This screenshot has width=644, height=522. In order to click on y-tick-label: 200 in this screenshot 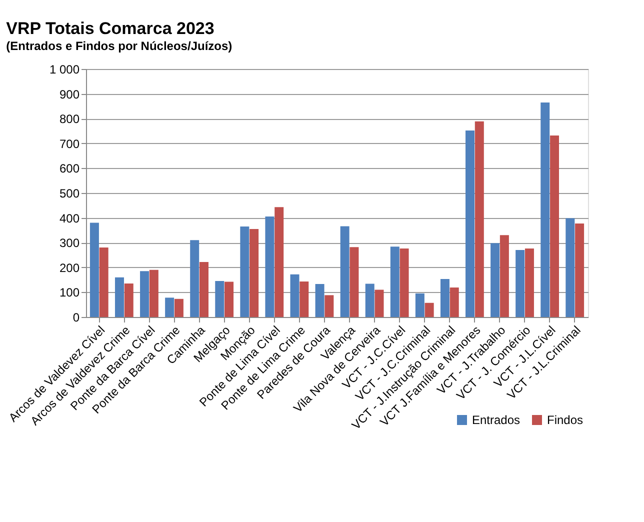, I will do `click(69, 267)`.